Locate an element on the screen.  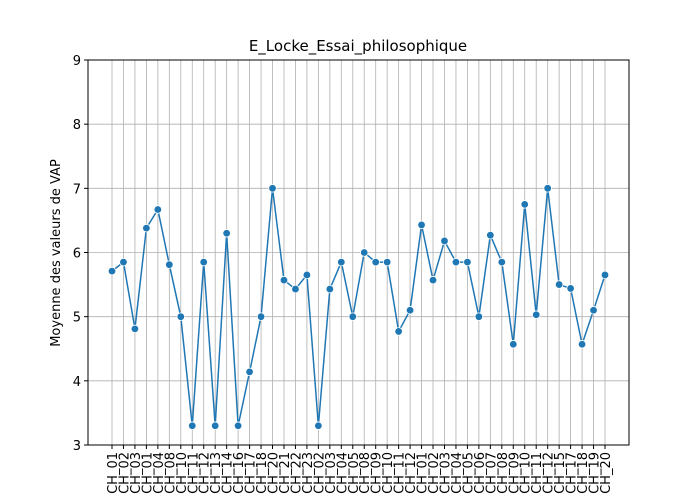
x-tick-label: CH_06 is located at coordinates (480, 473).